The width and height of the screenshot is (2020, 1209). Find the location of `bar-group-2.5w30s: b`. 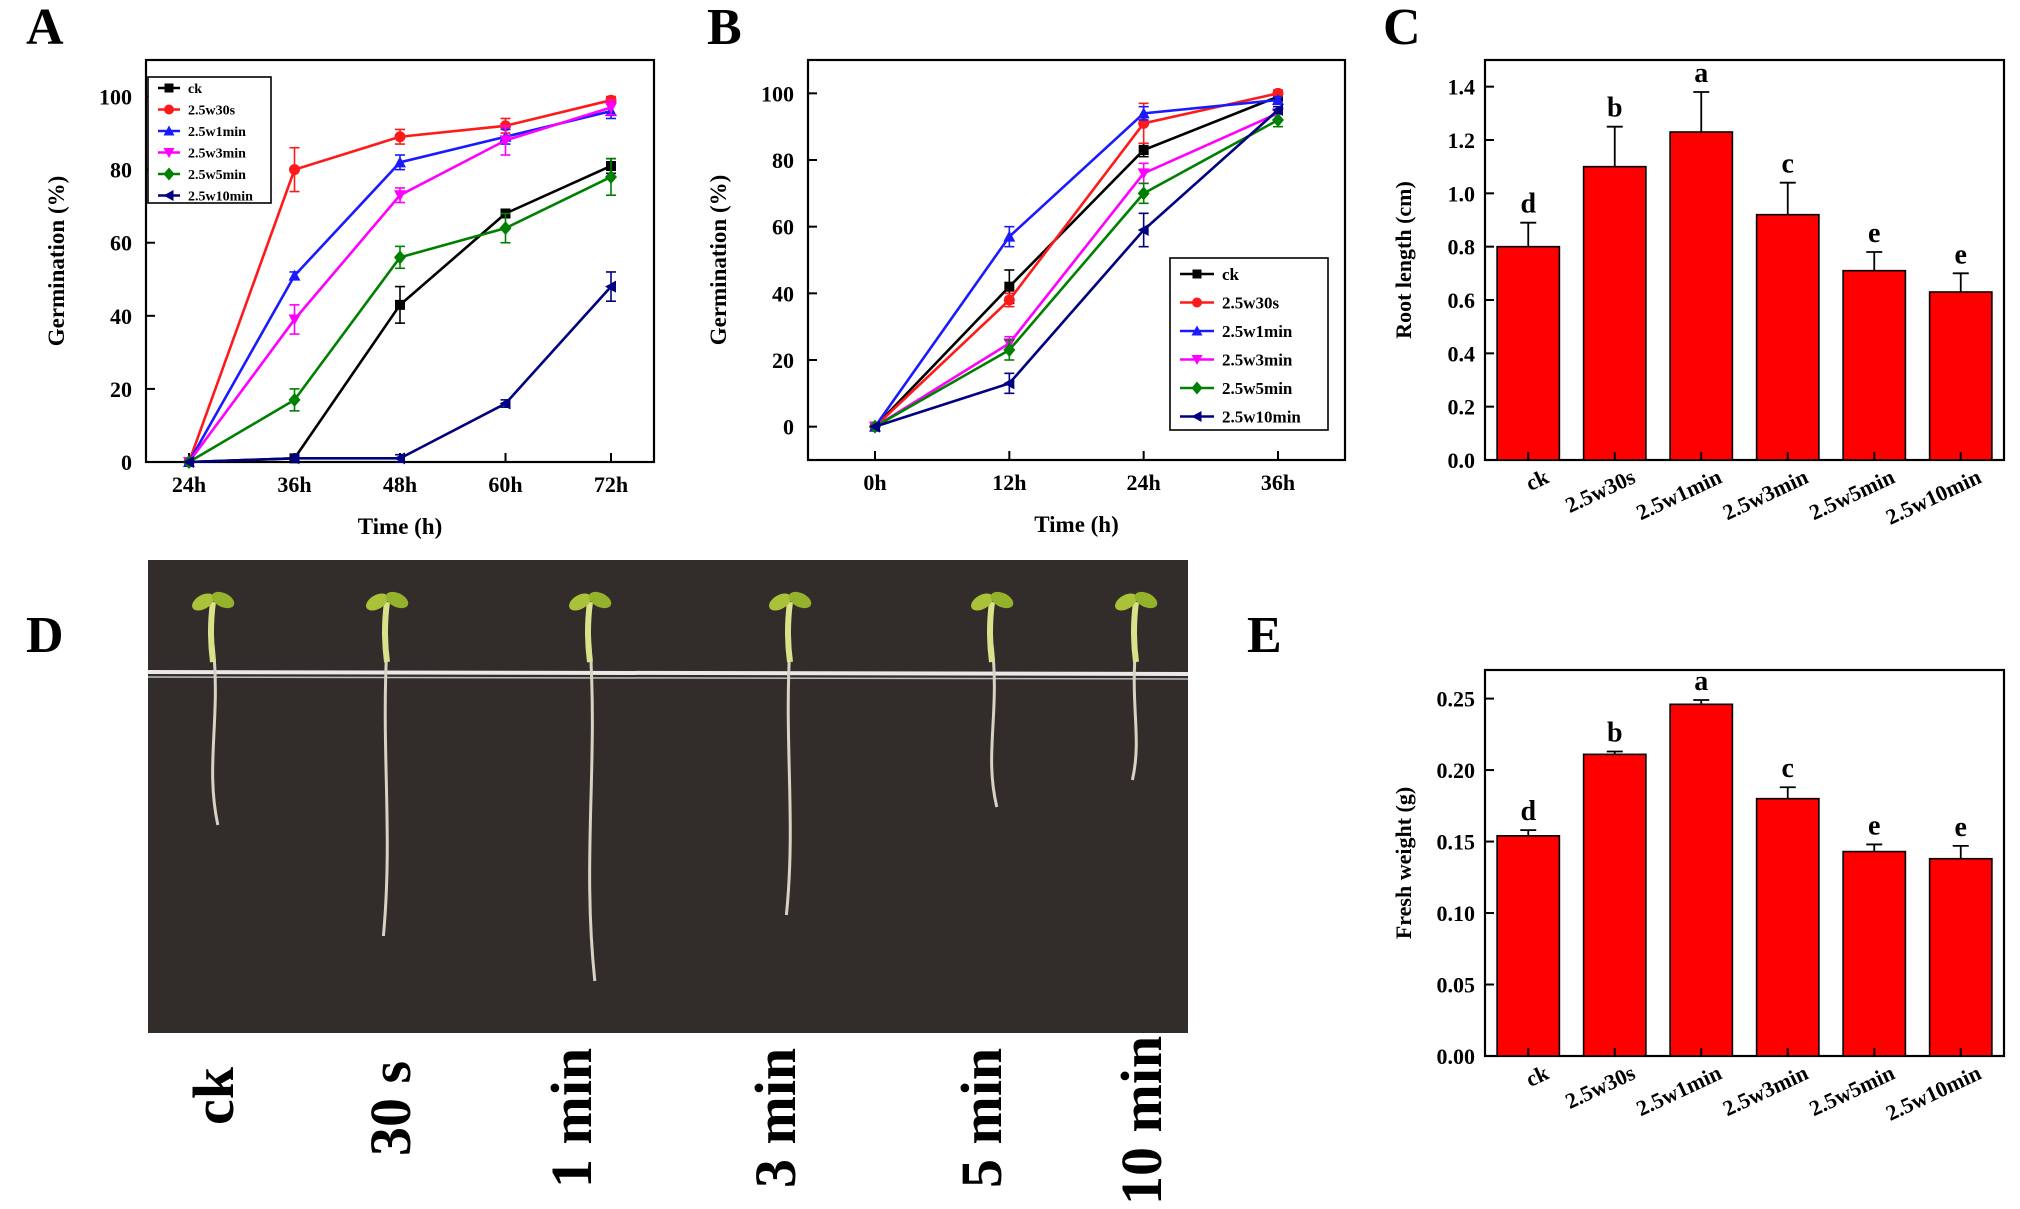

bar-group-2.5w30s: b is located at coordinates (1614, 887).